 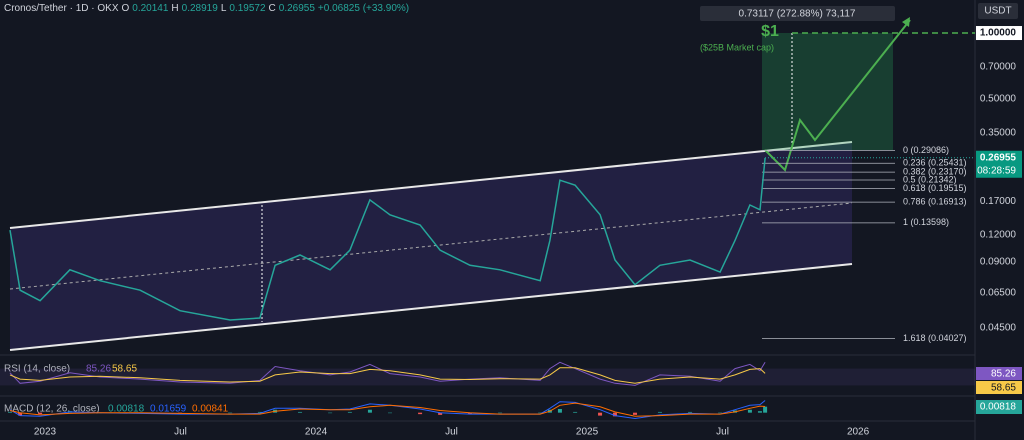 I want to click on tick-highlight, so click(x=999, y=33).